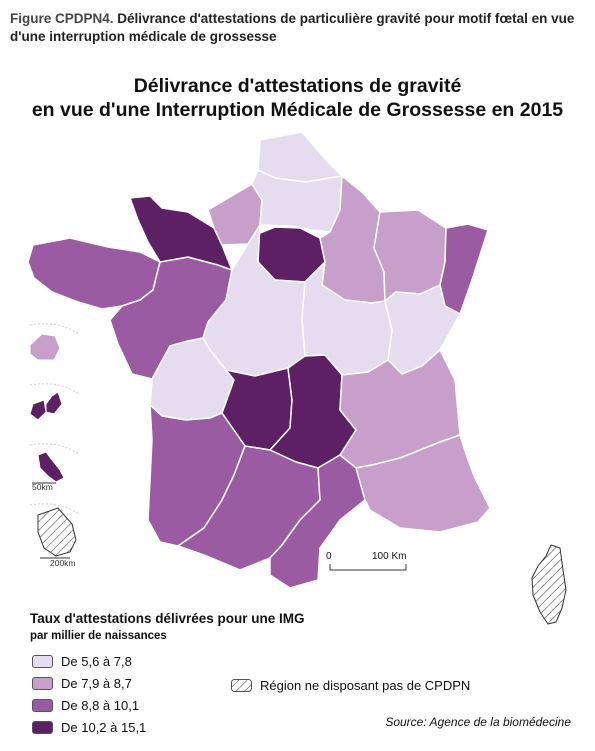 The image size is (595, 751). I want to click on legend-item-class-2: De 7,9 à 8,7, so click(82, 683).